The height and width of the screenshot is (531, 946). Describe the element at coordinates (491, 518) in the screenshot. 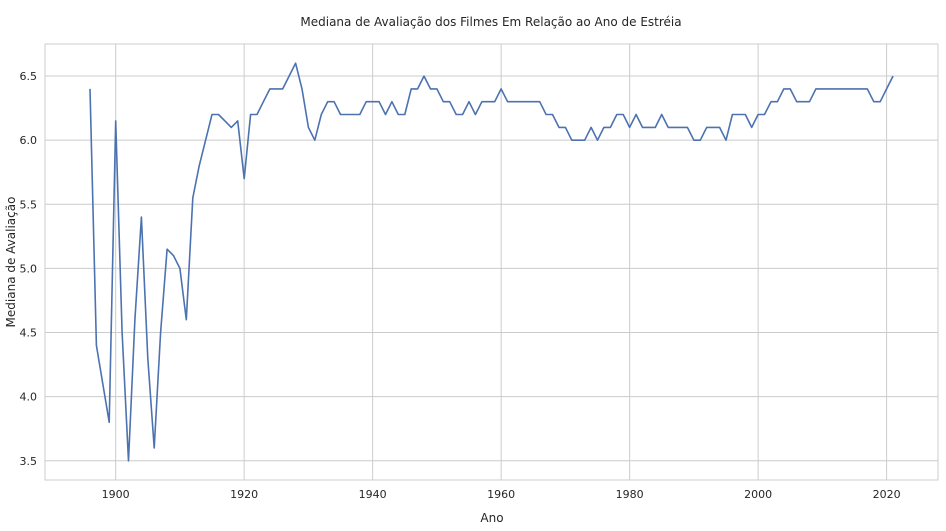

I see `x-axis-title: Ano` at that location.